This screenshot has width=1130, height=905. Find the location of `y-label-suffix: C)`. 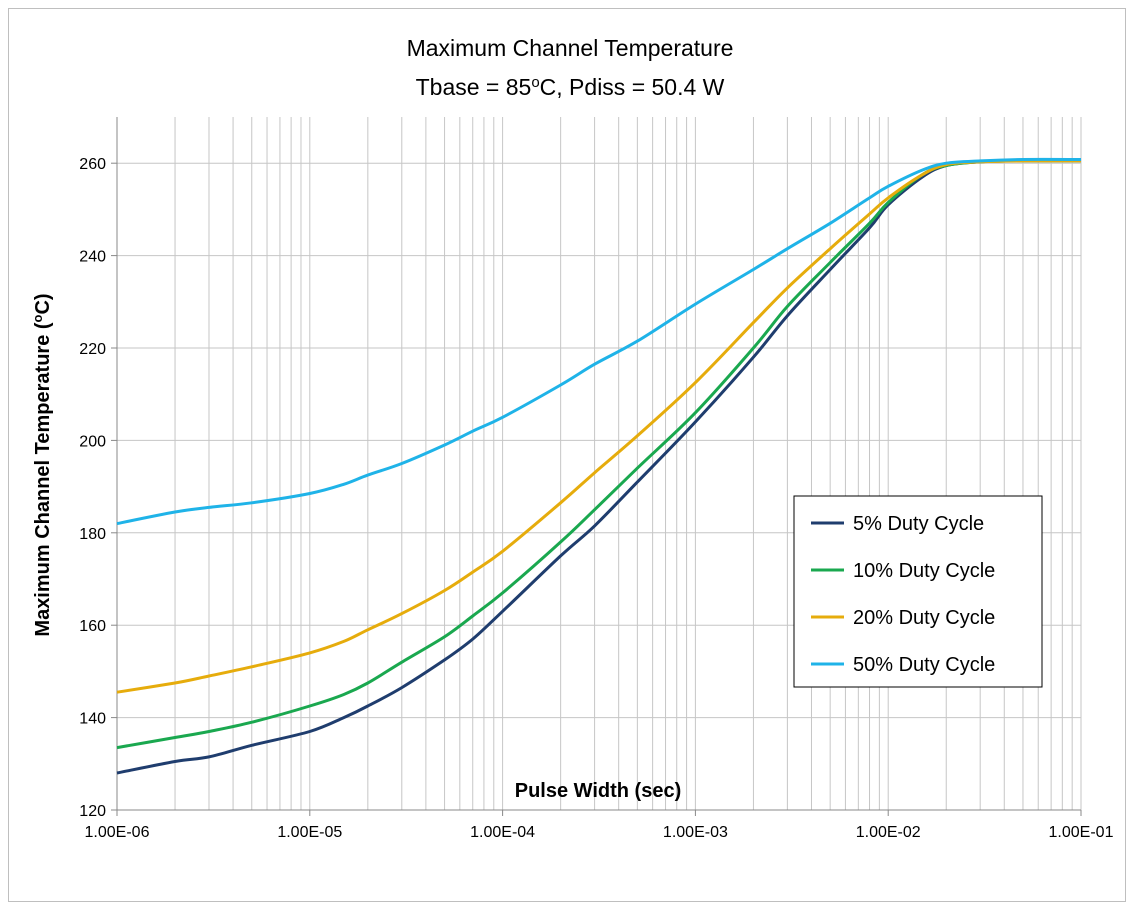

y-label-suffix: C) is located at coordinates (43, 303).